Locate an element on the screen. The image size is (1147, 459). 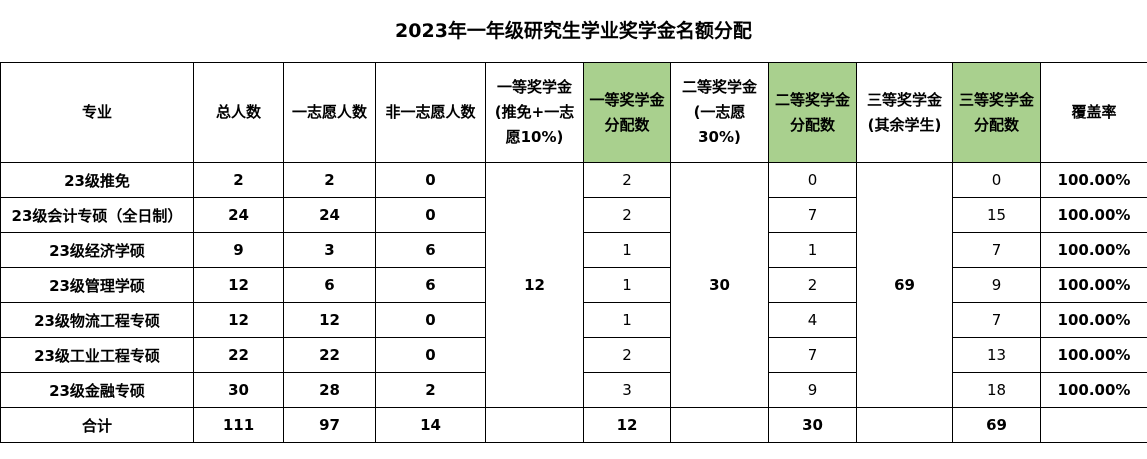
header-cell: 覆盖率 is located at coordinates (1093, 112).